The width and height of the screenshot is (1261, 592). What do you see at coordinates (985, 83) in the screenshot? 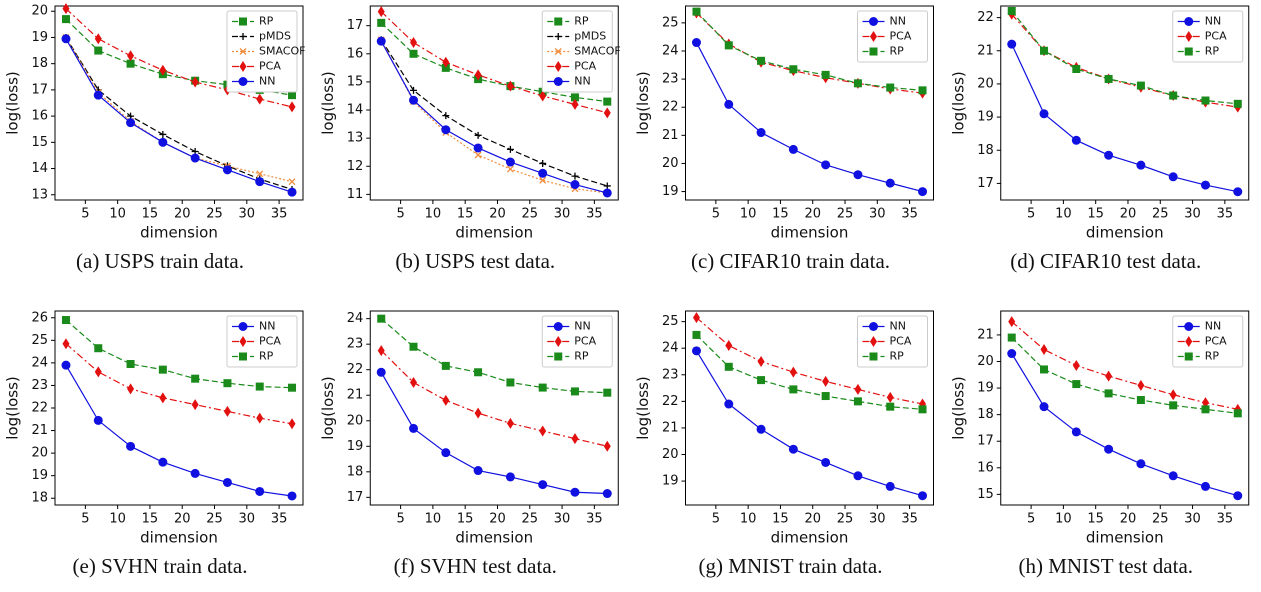
I see `y-tick-label: 20` at bounding box center [985, 83].